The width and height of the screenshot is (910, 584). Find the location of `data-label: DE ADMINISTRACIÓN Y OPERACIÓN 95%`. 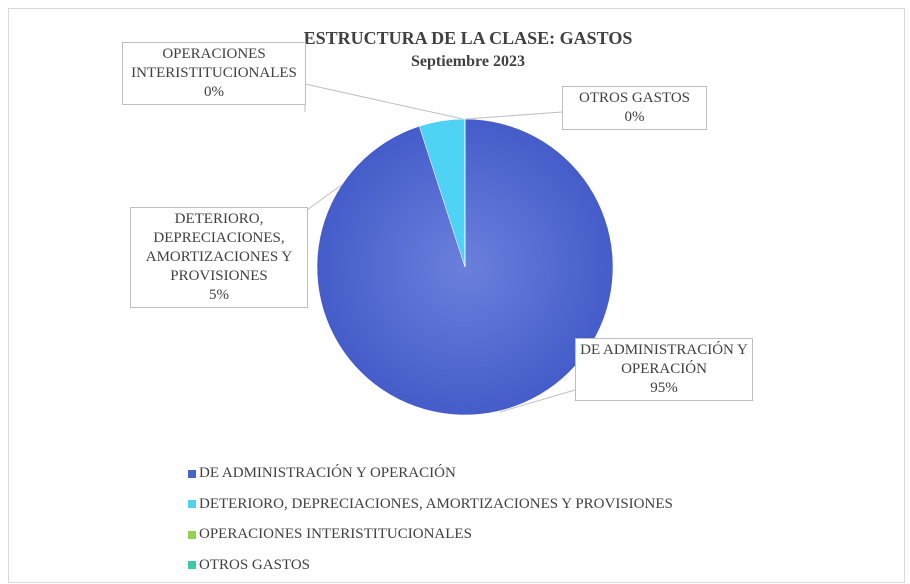

data-label: DE ADMINISTRACIÓN Y OPERACIÓN 95% is located at coordinates (664, 369).